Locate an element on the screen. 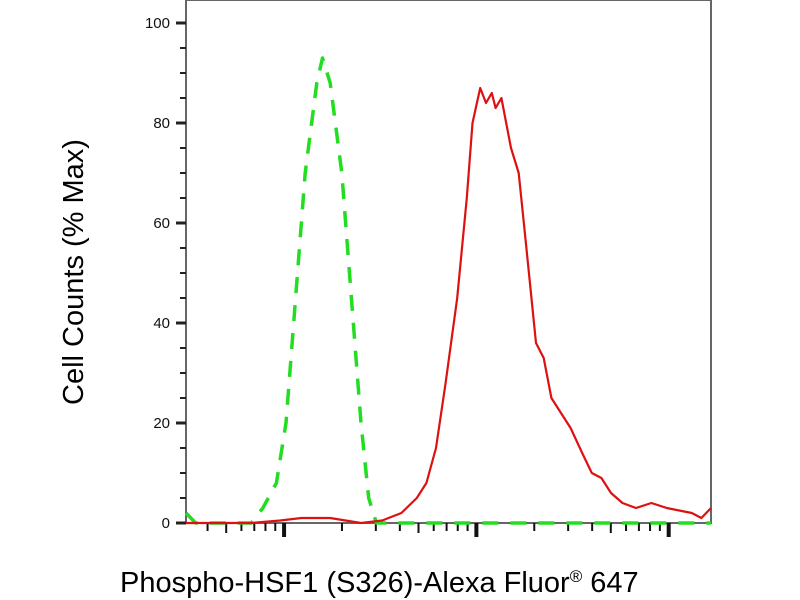 This screenshot has height=600, width=800. y-tick-label: 100 is located at coordinates (157, 23).